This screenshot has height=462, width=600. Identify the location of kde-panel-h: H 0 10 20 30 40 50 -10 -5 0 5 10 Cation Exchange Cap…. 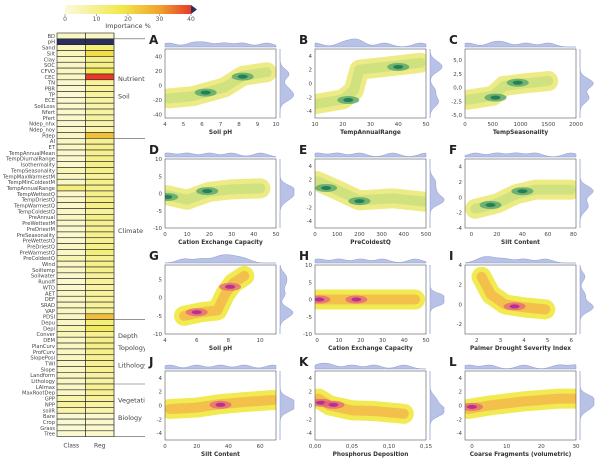
(370, 299).